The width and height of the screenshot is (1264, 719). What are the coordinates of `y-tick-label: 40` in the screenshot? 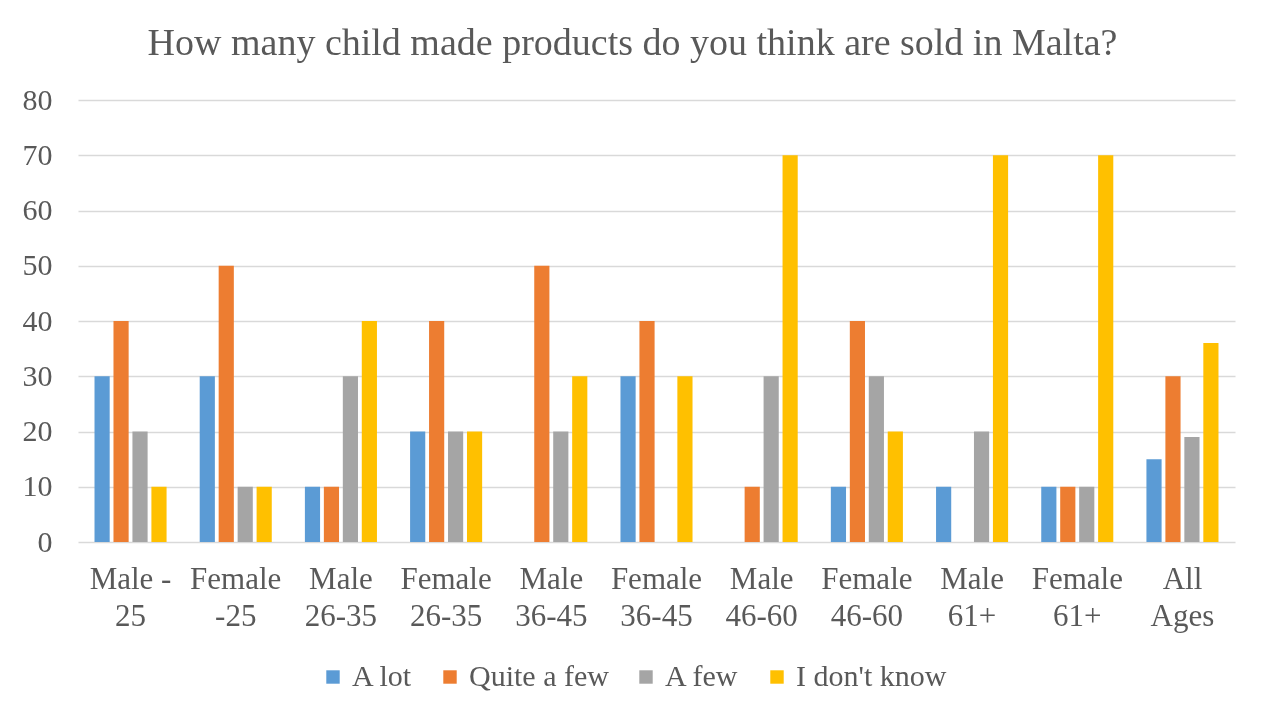 It's located at (37, 320).